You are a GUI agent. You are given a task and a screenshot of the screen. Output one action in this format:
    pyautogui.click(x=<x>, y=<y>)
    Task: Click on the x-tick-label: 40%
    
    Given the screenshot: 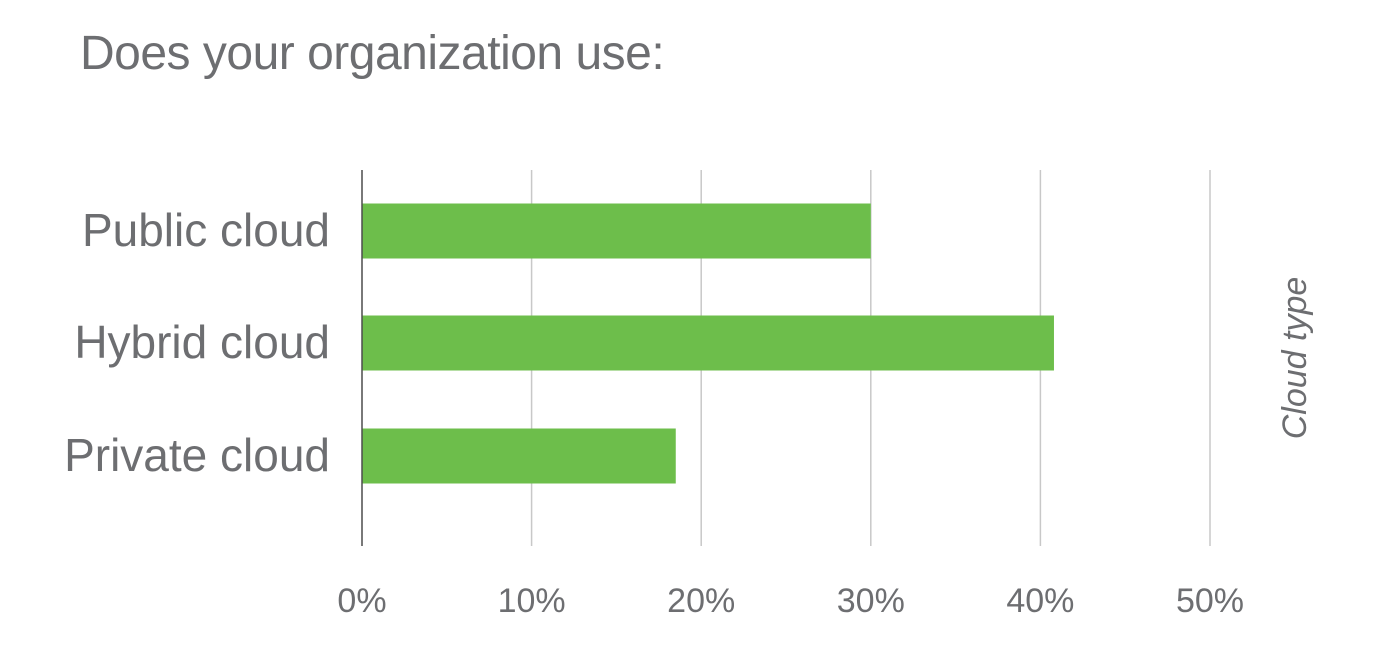 What is the action you would take?
    pyautogui.click(x=1040, y=601)
    